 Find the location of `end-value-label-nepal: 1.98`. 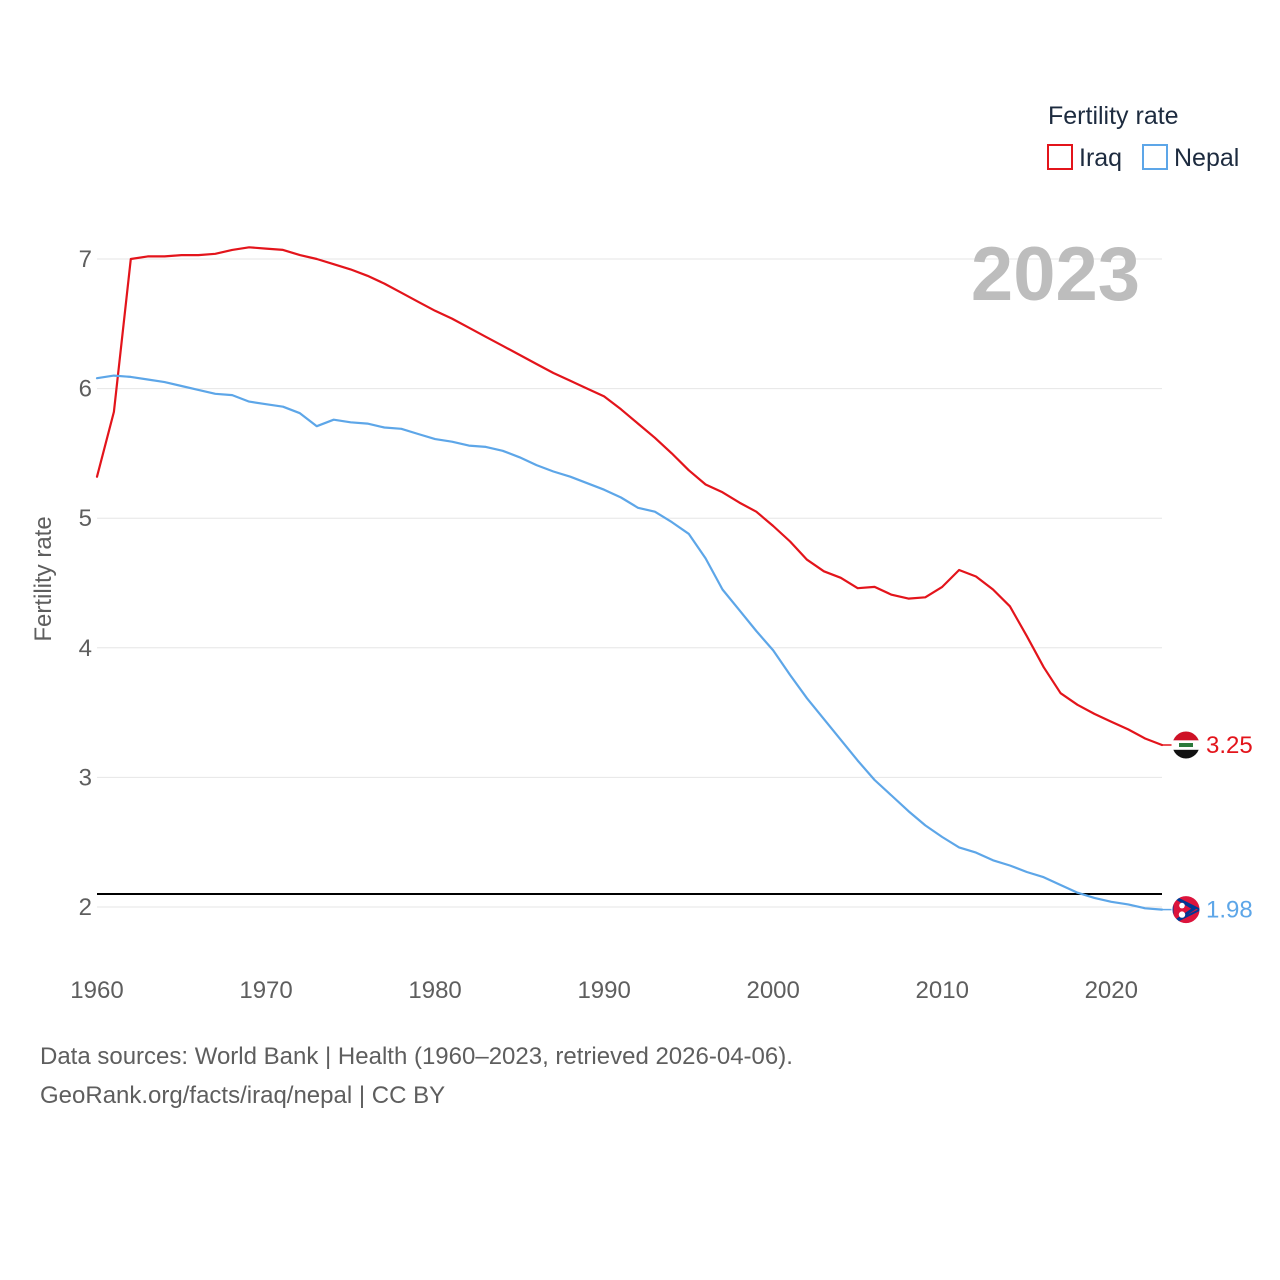

end-value-label-nepal: 1.98 is located at coordinates (1229, 910).